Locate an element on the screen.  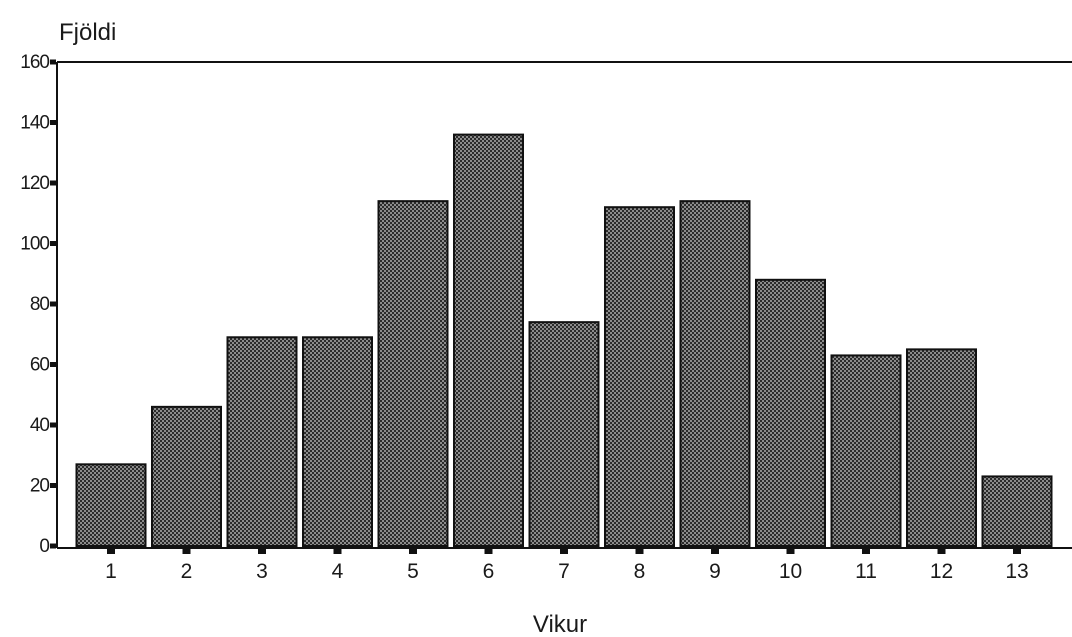
x-tick-label: 6 is located at coordinates (489, 571).